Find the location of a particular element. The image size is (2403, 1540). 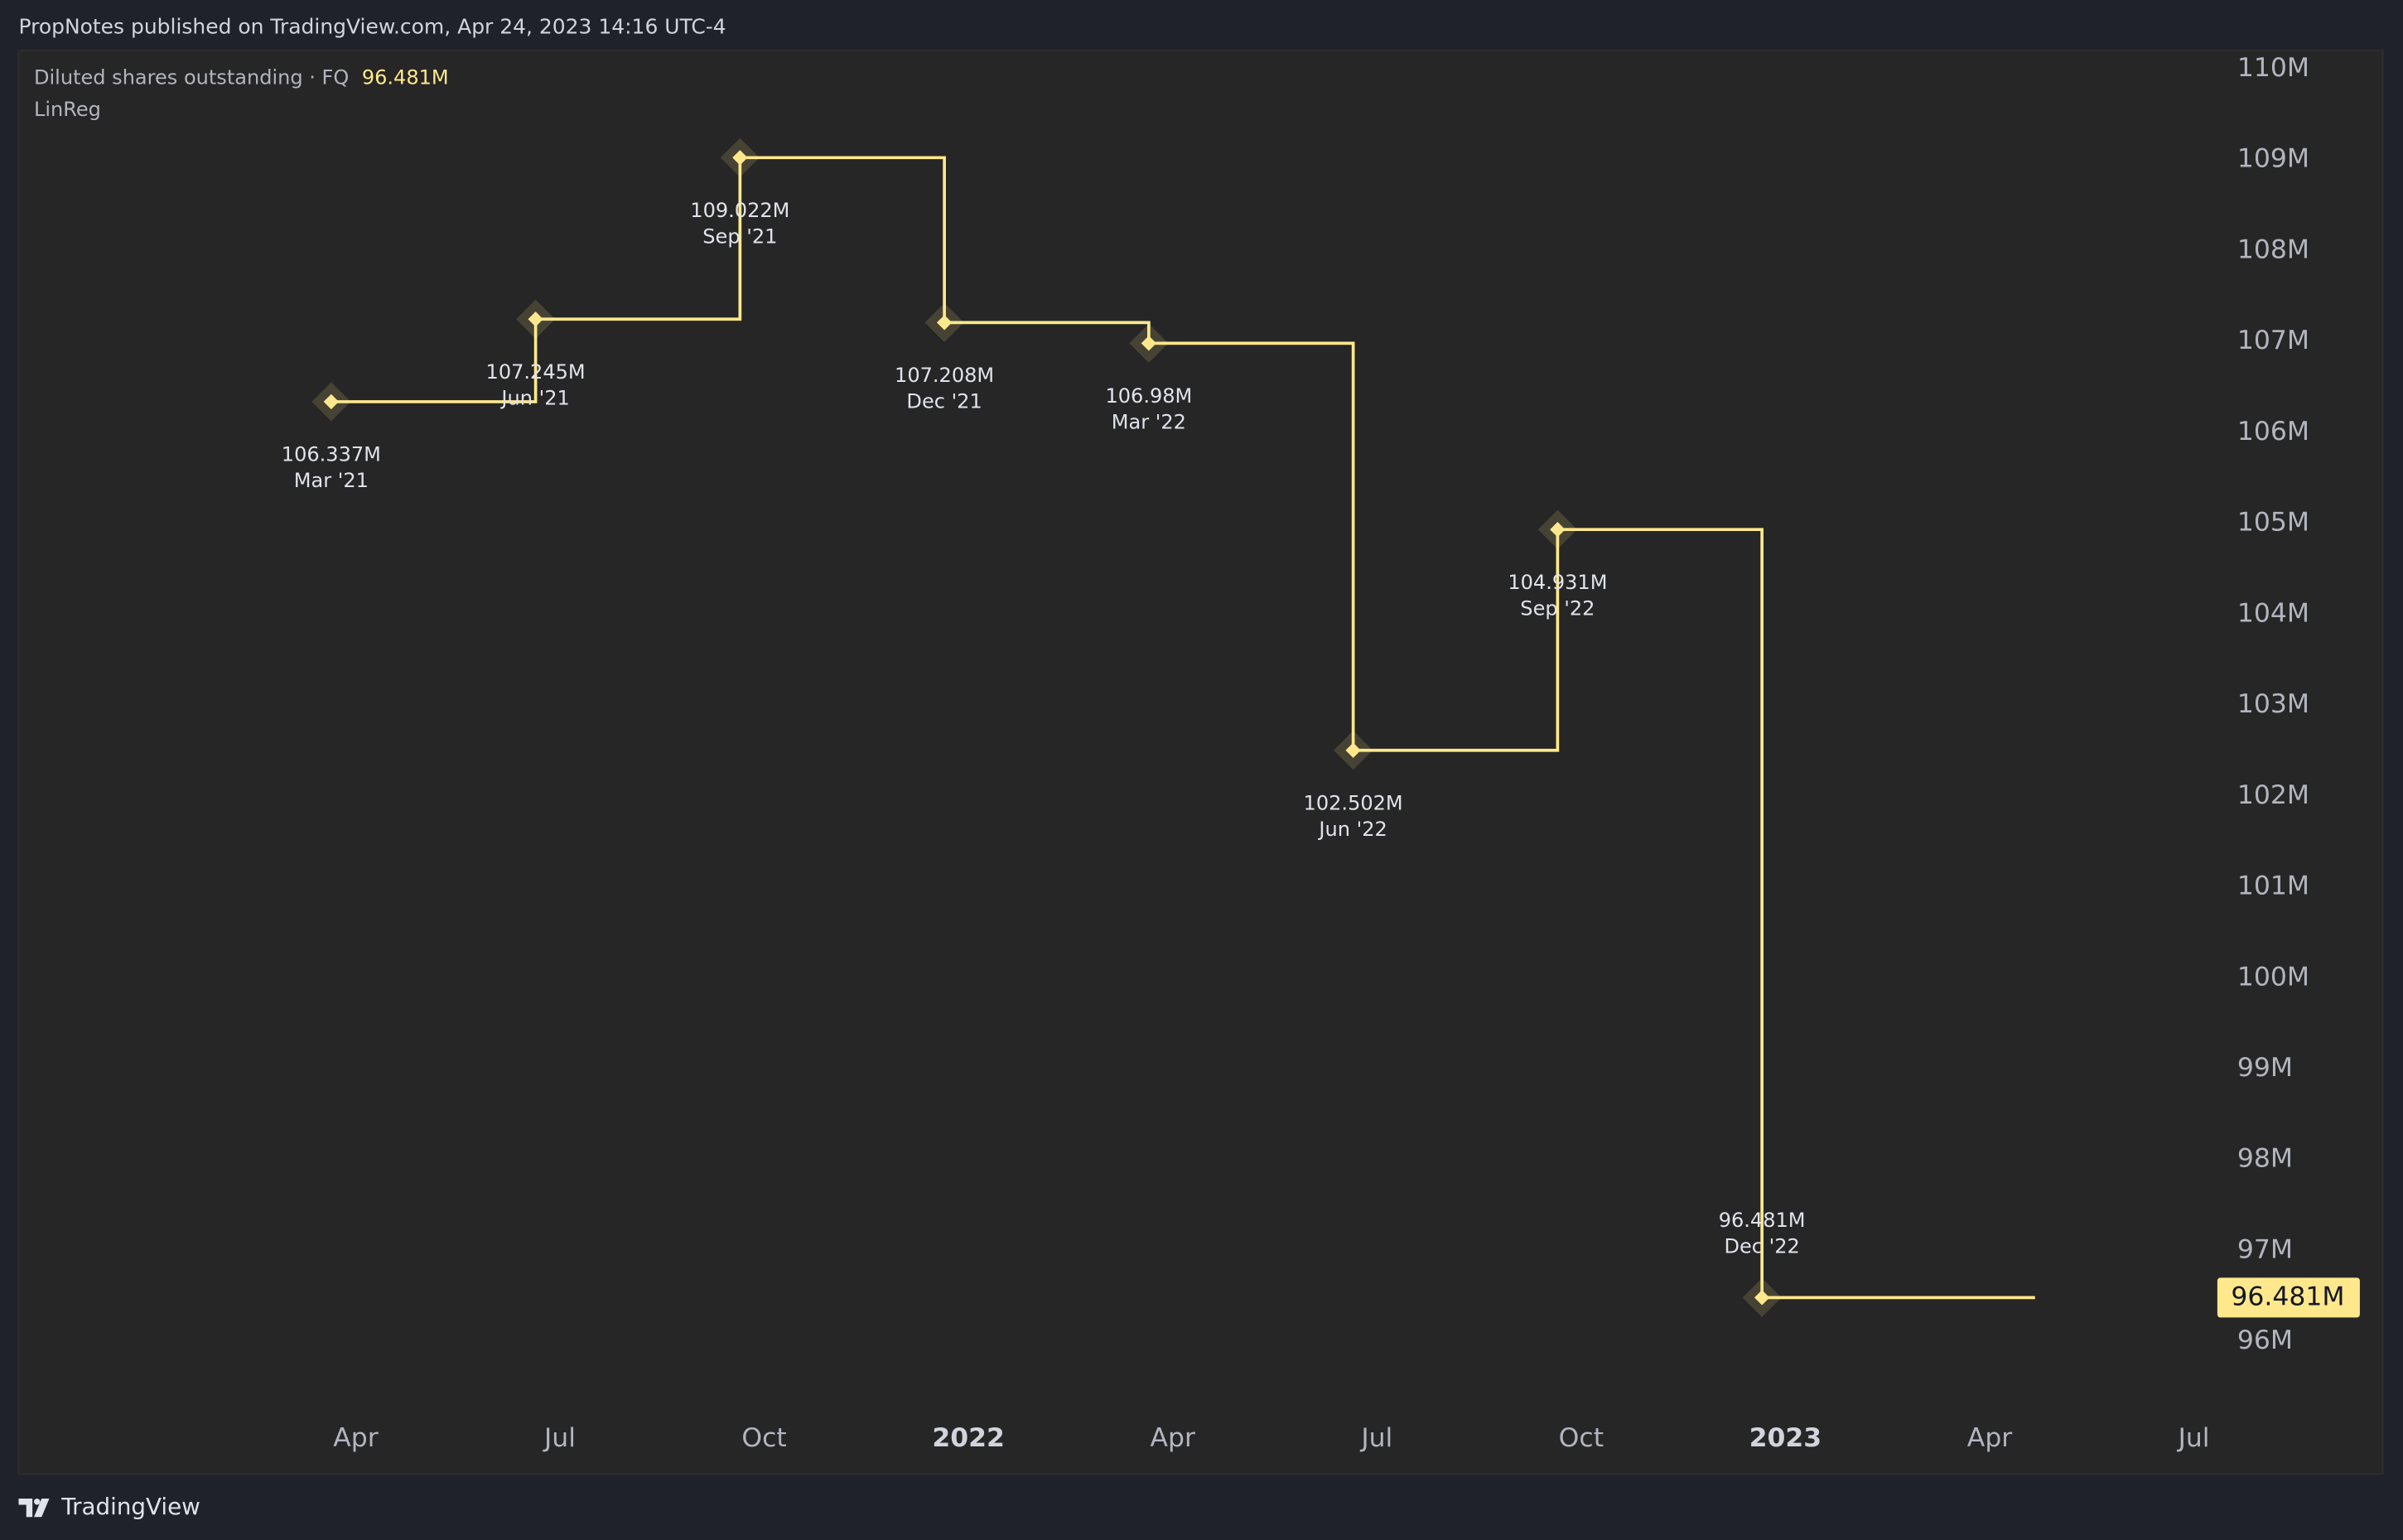

legend-value: 96.481M is located at coordinates (405, 77).